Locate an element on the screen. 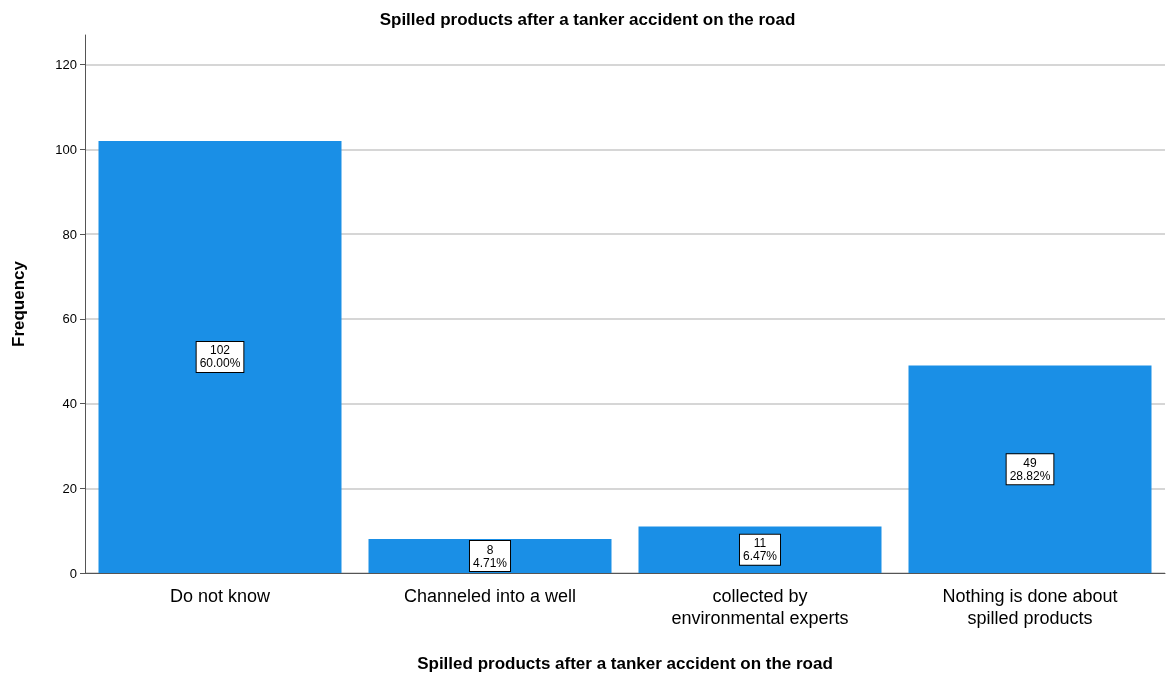  y-tick-label: 40 is located at coordinates (69, 404).